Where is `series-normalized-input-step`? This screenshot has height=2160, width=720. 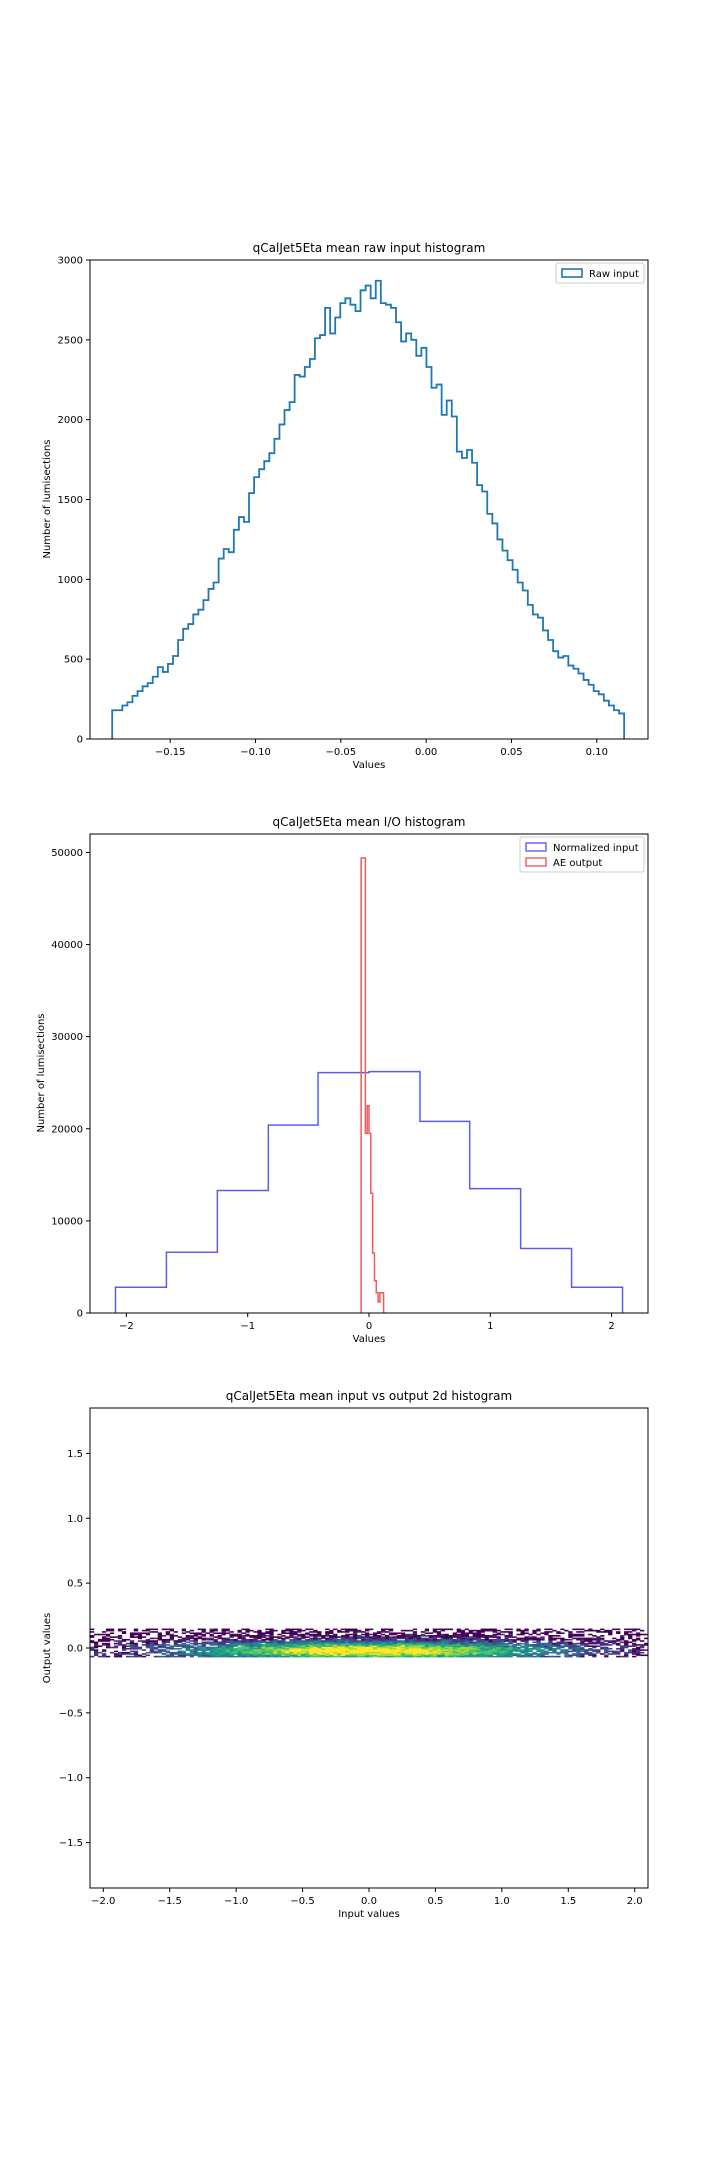
series-normalized-input-step is located at coordinates (369, 1191).